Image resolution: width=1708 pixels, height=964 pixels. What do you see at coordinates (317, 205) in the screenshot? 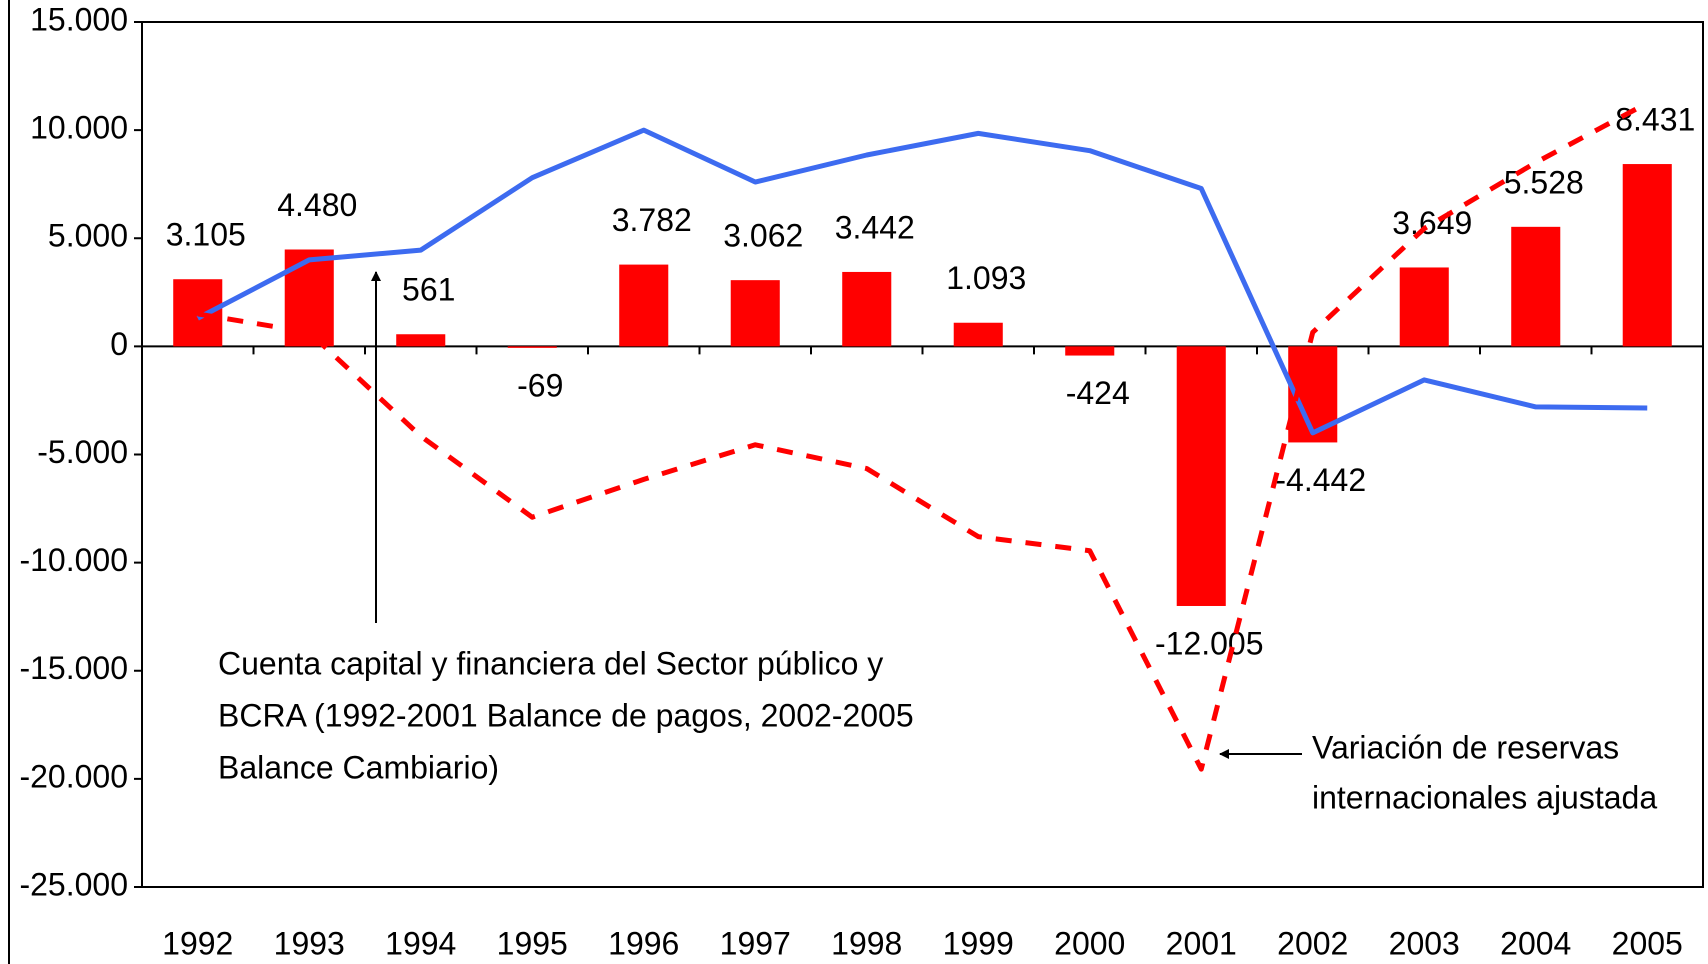
I see `data-label: 4.480` at bounding box center [317, 205].